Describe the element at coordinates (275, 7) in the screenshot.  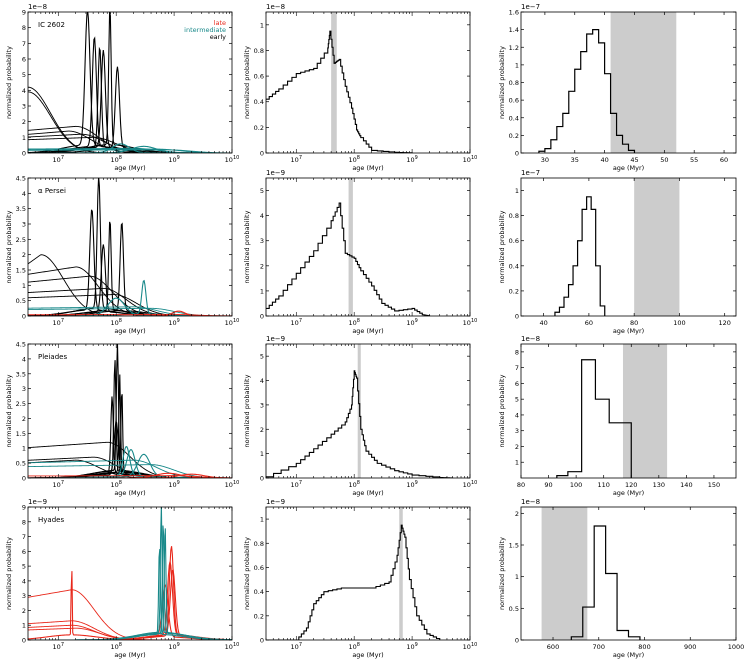
I see `scale-label: 1e−8` at that location.